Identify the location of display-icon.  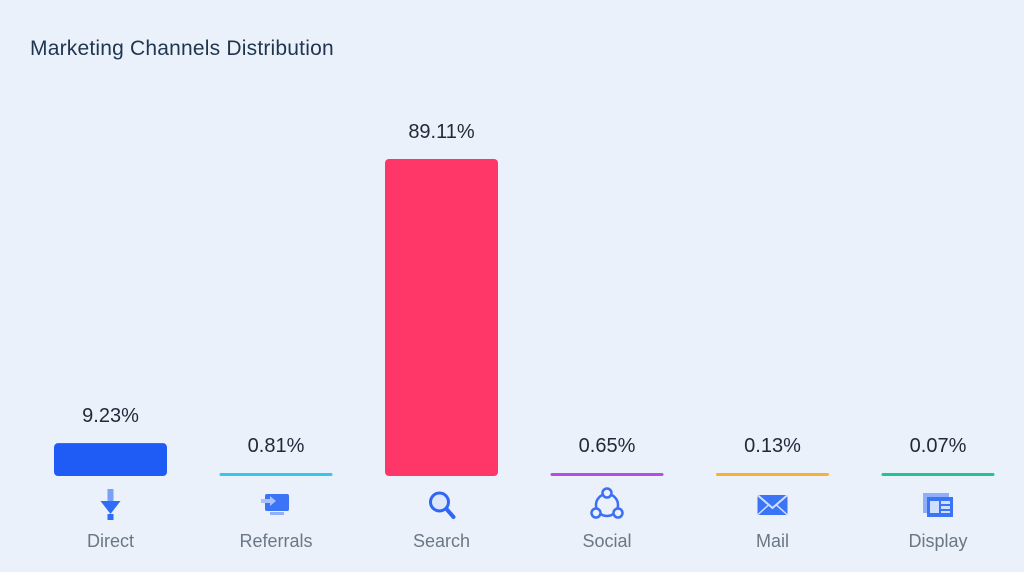
(938, 505).